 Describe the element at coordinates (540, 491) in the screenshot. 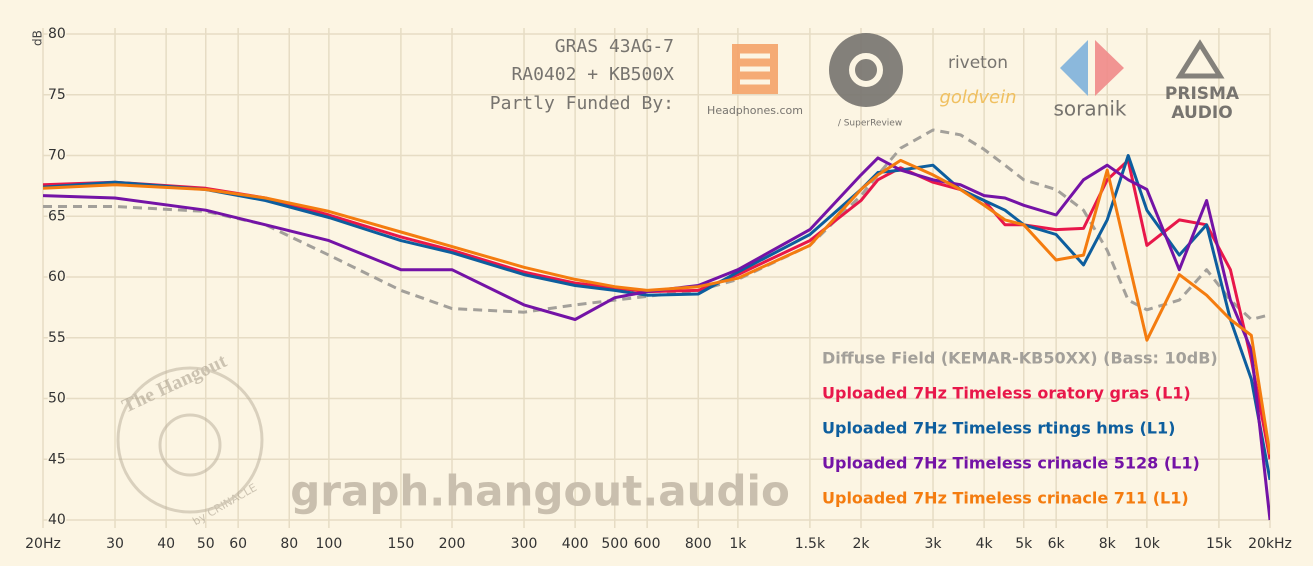

I see `watermark: graph.hangout.audio` at that location.